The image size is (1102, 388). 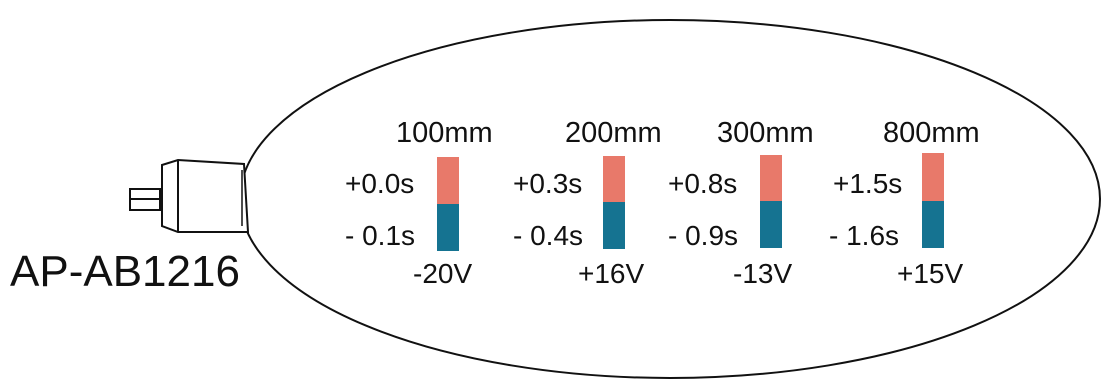 What do you see at coordinates (379, 183) in the screenshot?
I see `plus-time-label: +0.0s` at bounding box center [379, 183].